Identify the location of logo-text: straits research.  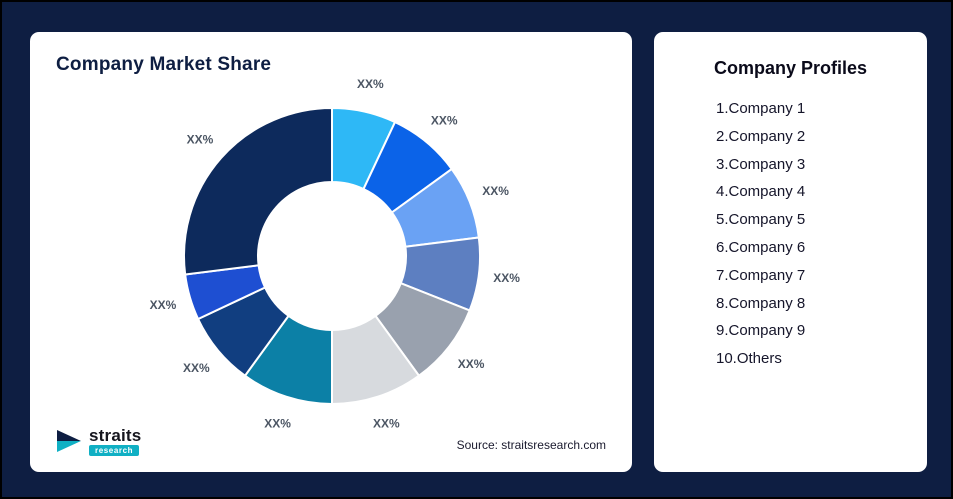
(115, 441).